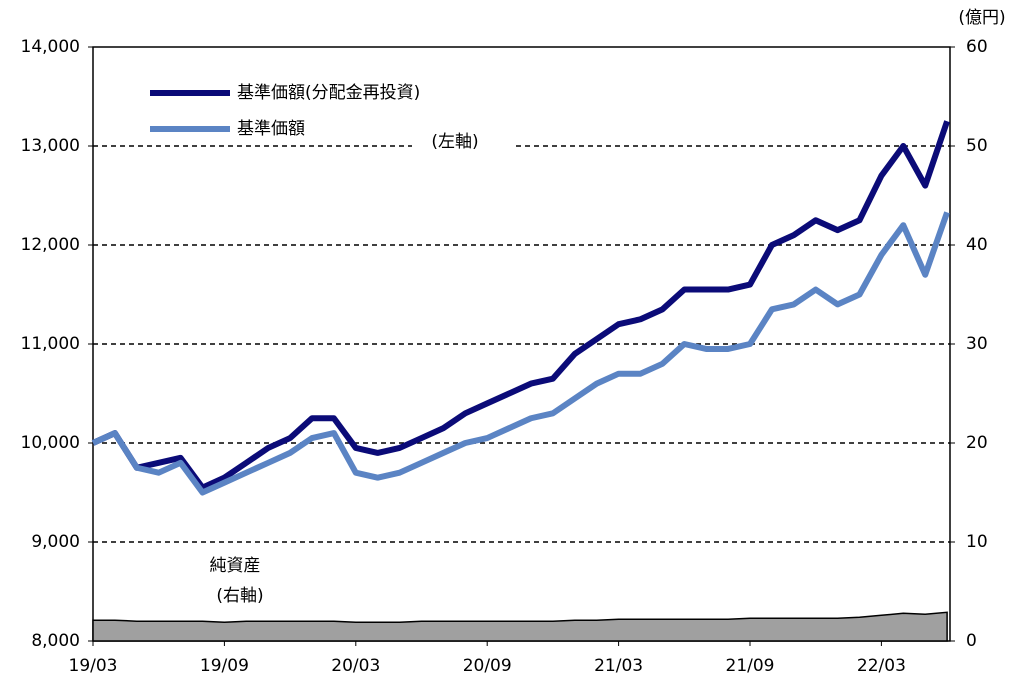  What do you see at coordinates (285, 111) in the screenshot?
I see `legend: 基準価額(分配金再投資) 基準価額` at bounding box center [285, 111].